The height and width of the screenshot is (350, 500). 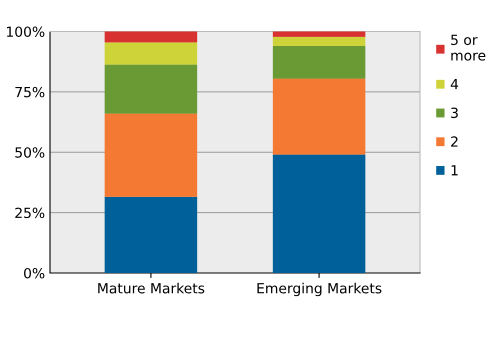 I want to click on legend-label: 1, so click(x=455, y=170).